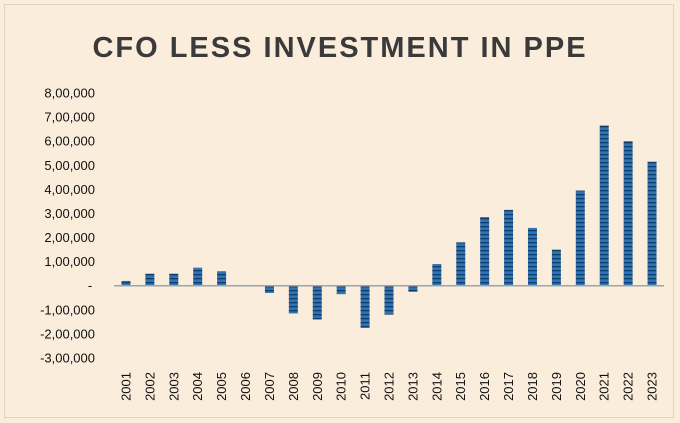 The height and width of the screenshot is (423, 680). Describe the element at coordinates (198, 276) in the screenshot. I see `bar-2004` at that location.